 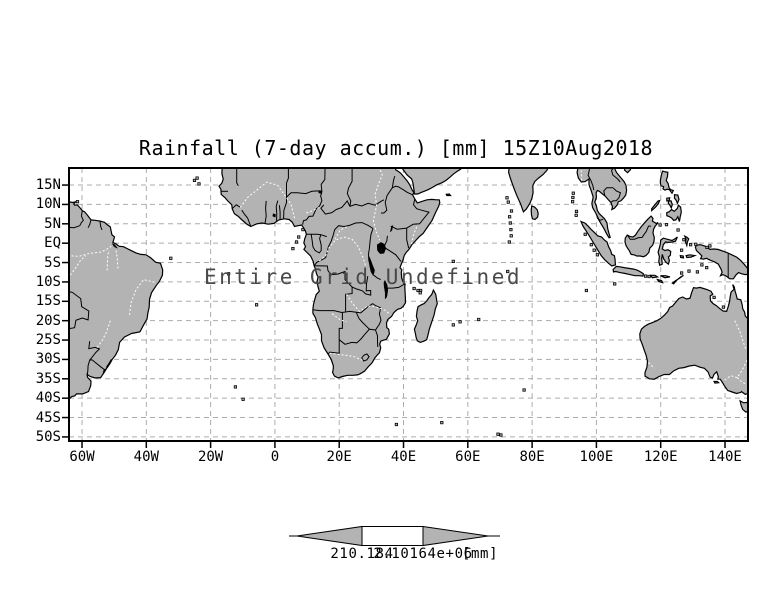 What do you see at coordinates (423, 554) in the screenshot?
I see `colorbar-right-label: 2.10164e+06` at bounding box center [423, 554].